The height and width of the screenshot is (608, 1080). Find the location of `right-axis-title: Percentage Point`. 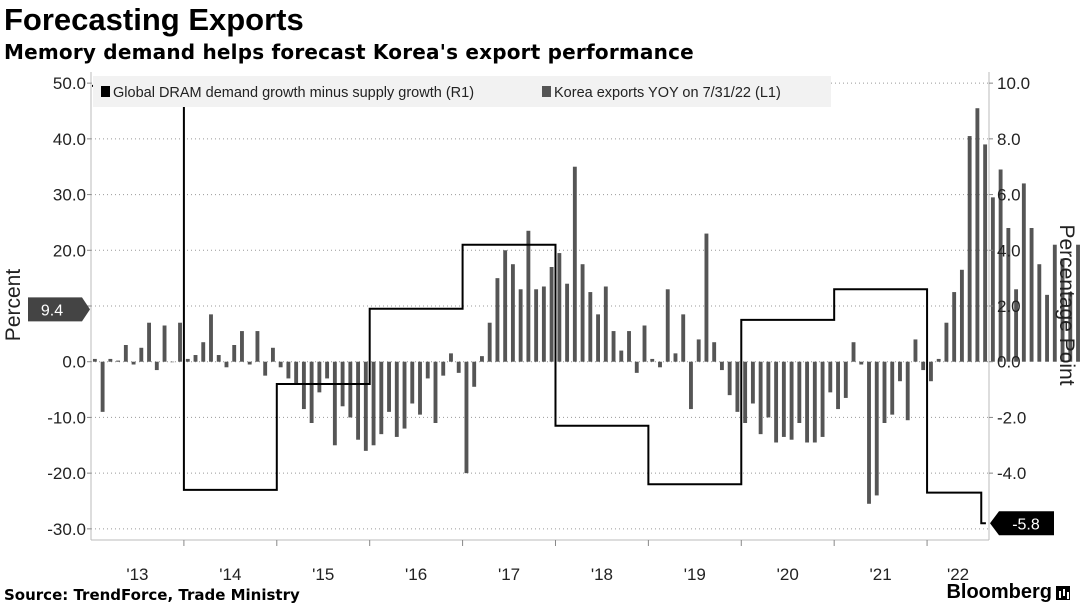

right-axis-title: Percentage Point is located at coordinates (1066, 304).